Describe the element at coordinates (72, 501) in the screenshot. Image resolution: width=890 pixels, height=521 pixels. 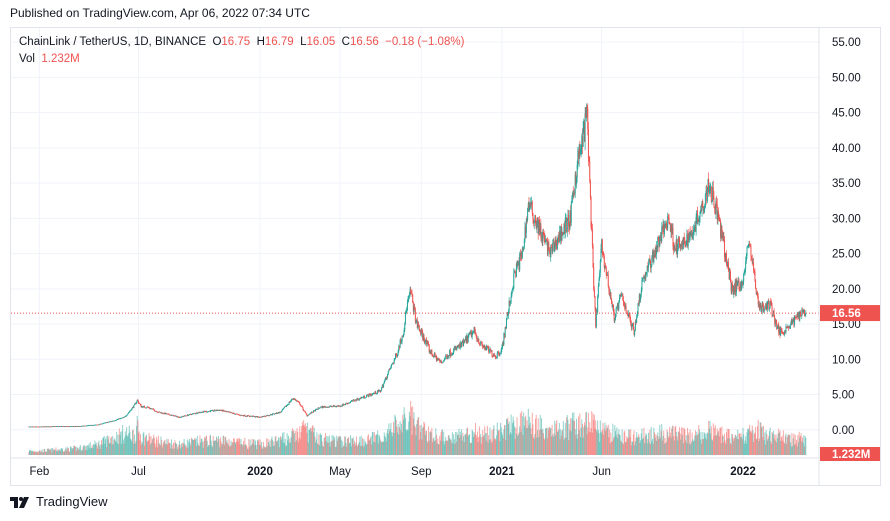
I see `tradingview-brand-text: TradingView` at that location.